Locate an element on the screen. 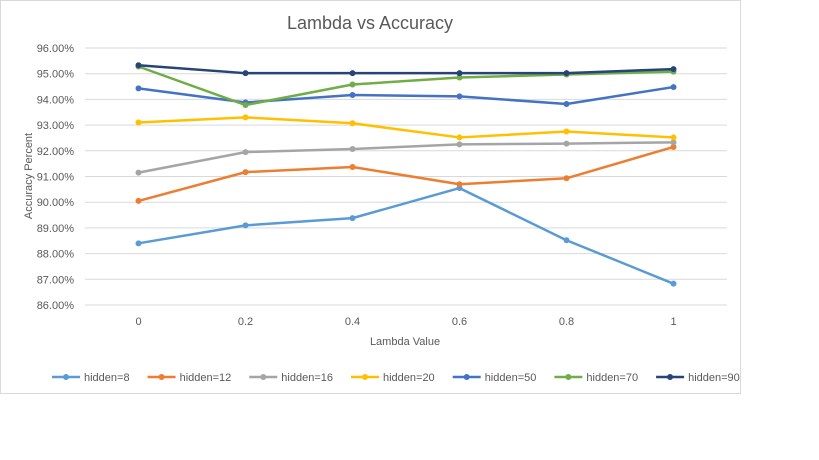 This screenshot has height=460, width=819. x-tick-label: 0.2 is located at coordinates (245, 322).